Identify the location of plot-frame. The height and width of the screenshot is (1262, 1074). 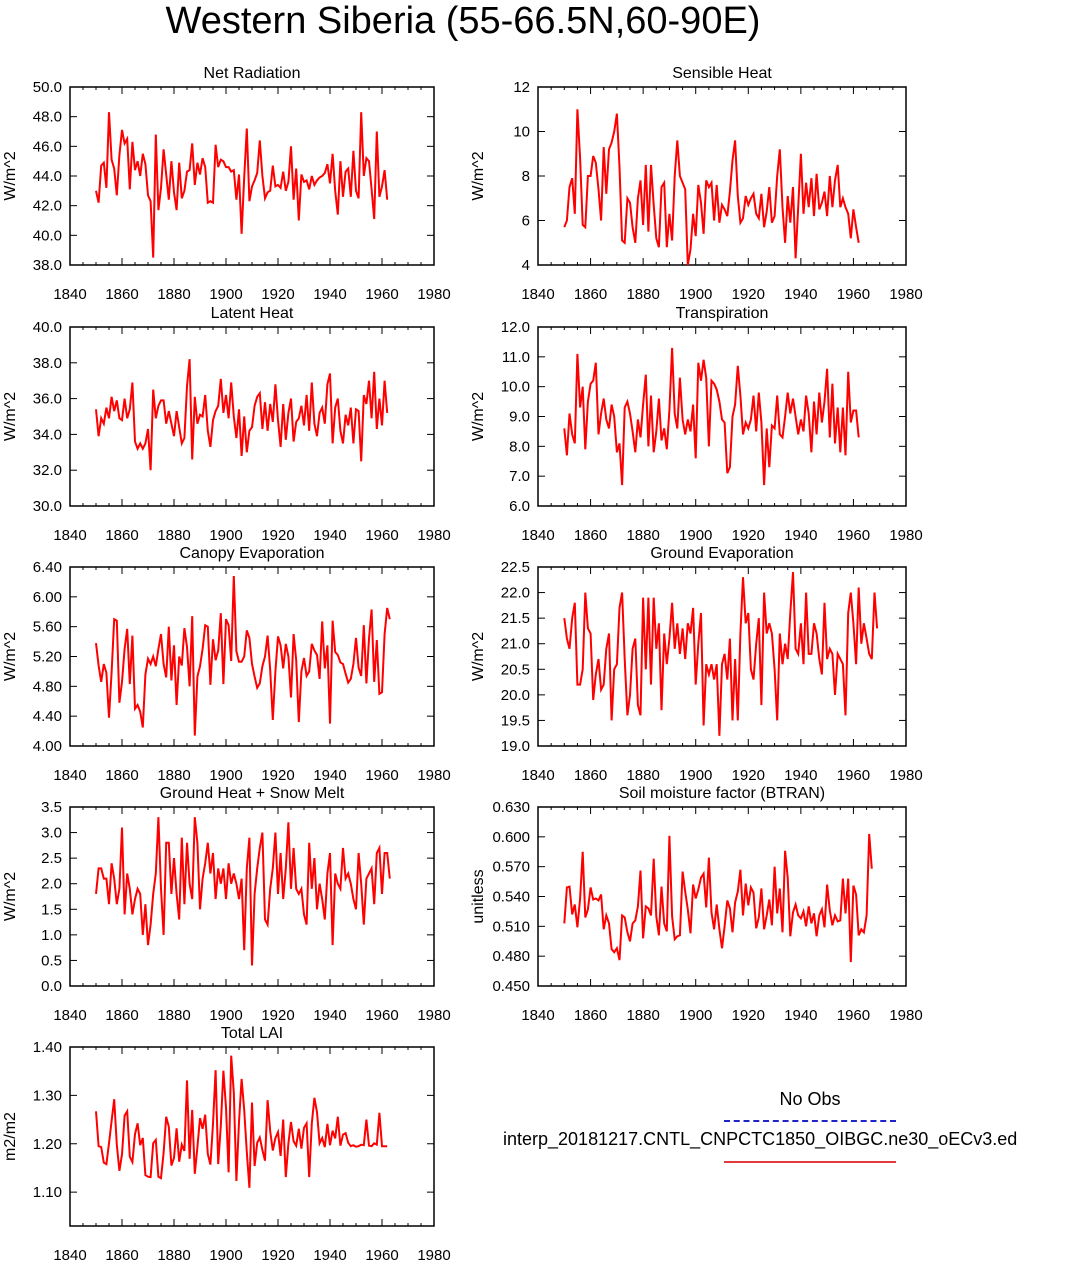
(252, 416).